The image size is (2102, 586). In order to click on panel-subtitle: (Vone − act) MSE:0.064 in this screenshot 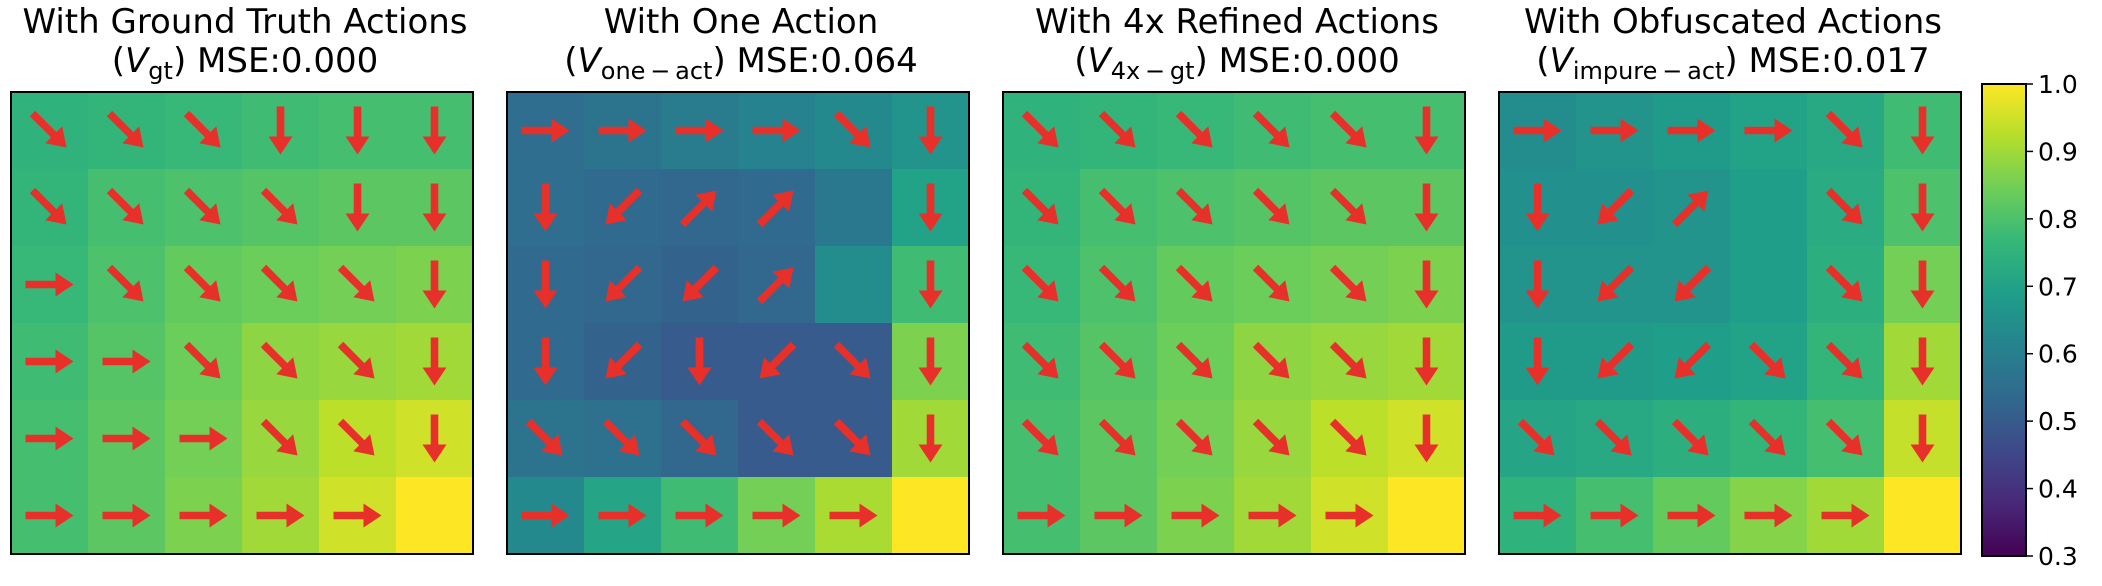, I will do `click(740, 63)`.